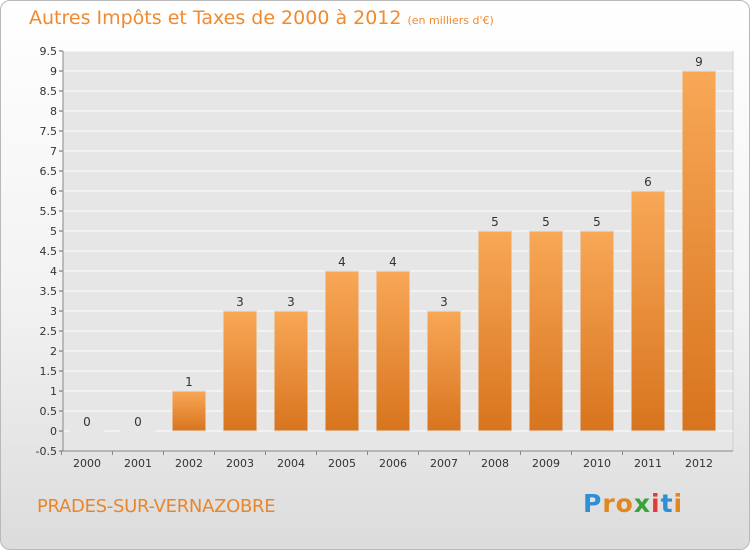 The height and width of the screenshot is (550, 750). Describe the element at coordinates (342, 463) in the screenshot. I see `x-tick-label: 2005` at that location.